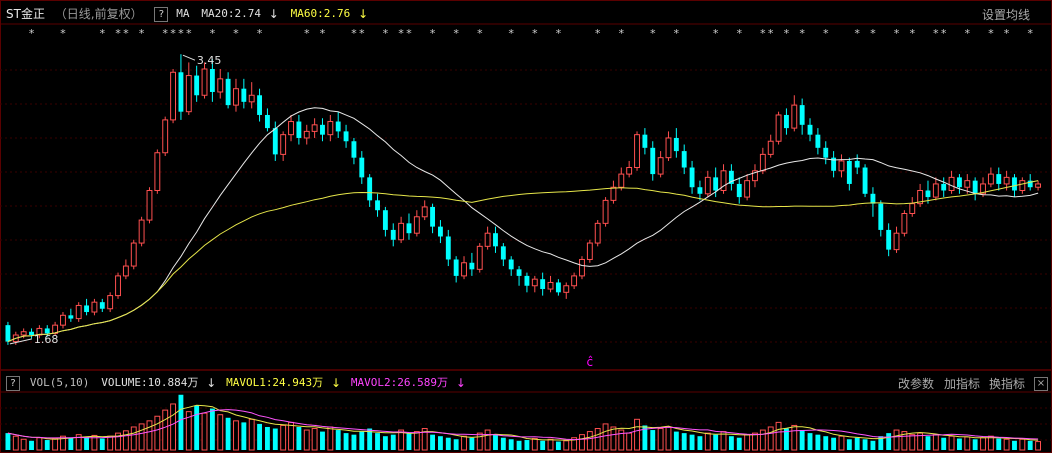 The height and width of the screenshot is (453, 1052). I want to click on help-icon: ?, so click(161, 14).